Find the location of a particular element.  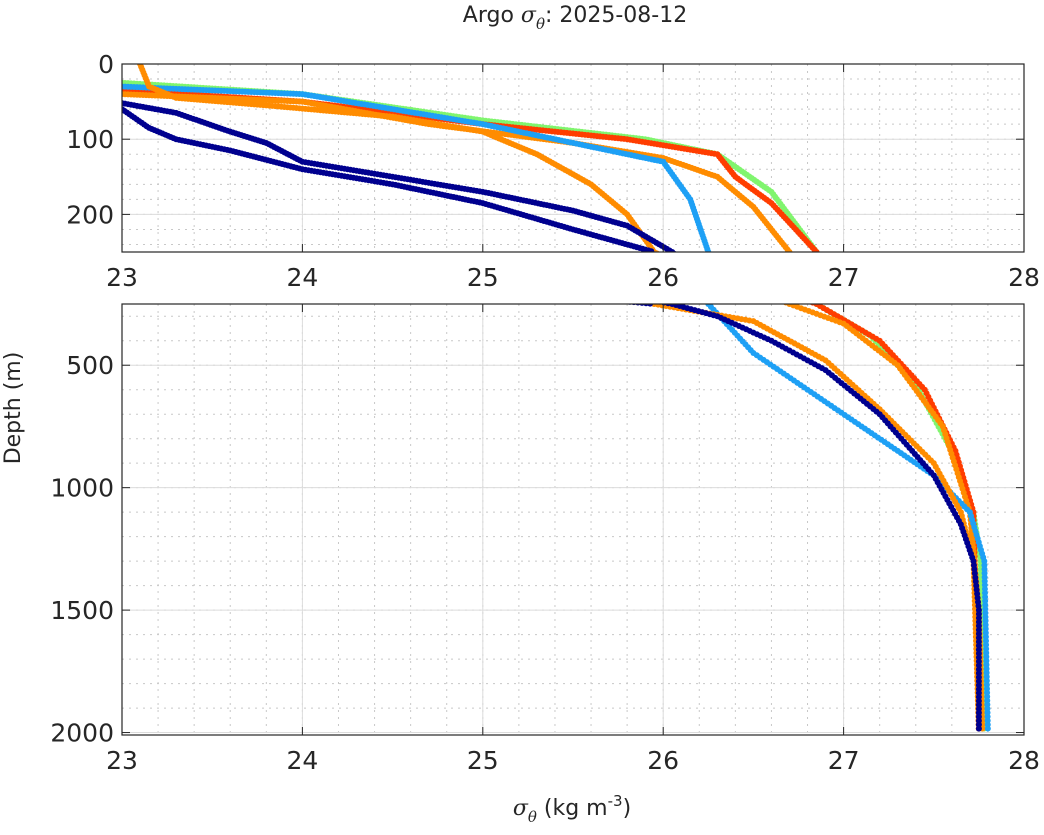

x-tick-label: 27 is located at coordinates (844, 760).